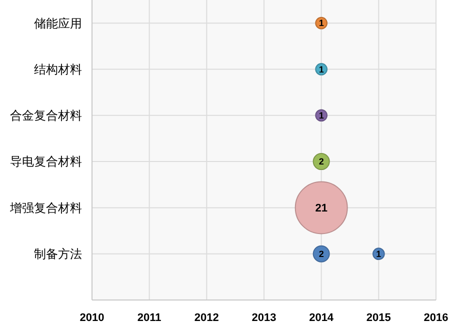 This screenshot has width=453, height=327. I want to click on x-tick-label: 2013, so click(264, 318).